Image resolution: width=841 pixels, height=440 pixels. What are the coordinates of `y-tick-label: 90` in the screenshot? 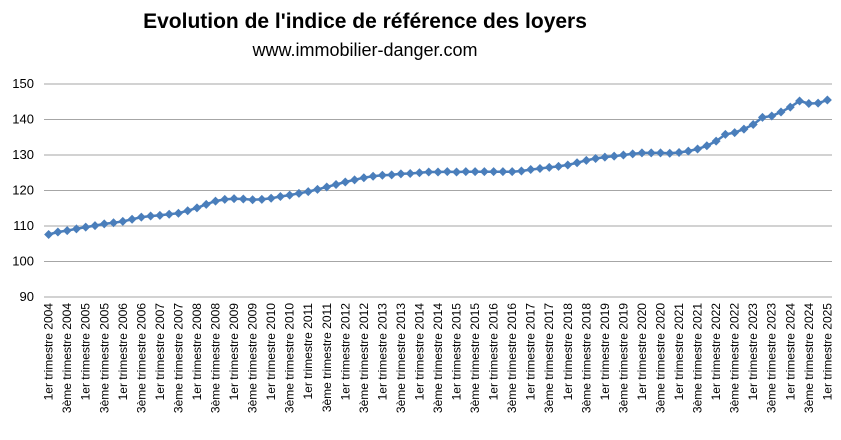 It's located at (27, 296).